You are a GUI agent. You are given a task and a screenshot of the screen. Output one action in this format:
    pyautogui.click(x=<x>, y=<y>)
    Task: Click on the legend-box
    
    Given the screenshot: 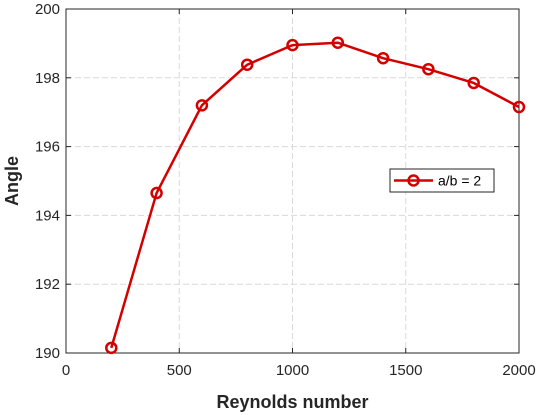 What is the action you would take?
    pyautogui.click(x=442, y=180)
    